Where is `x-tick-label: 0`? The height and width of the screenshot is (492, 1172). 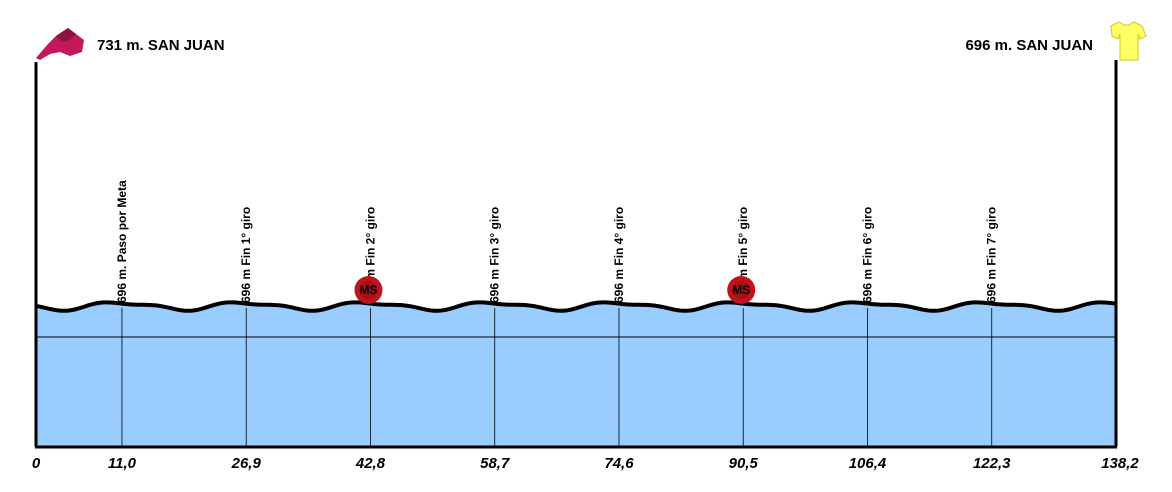
x-tick-label: 0 is located at coordinates (36, 463).